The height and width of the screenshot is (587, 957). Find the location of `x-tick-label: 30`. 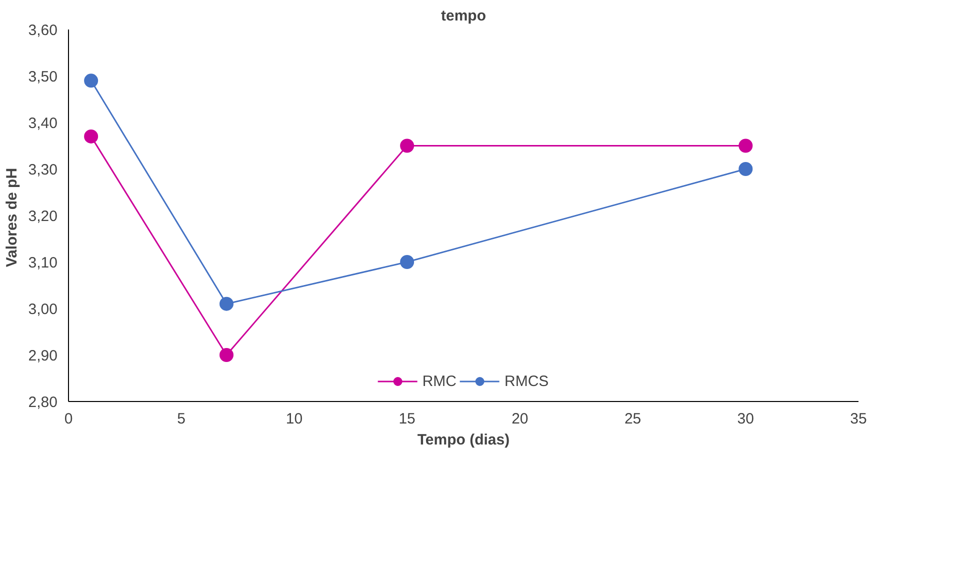

x-tick-label: 30 is located at coordinates (745, 419).